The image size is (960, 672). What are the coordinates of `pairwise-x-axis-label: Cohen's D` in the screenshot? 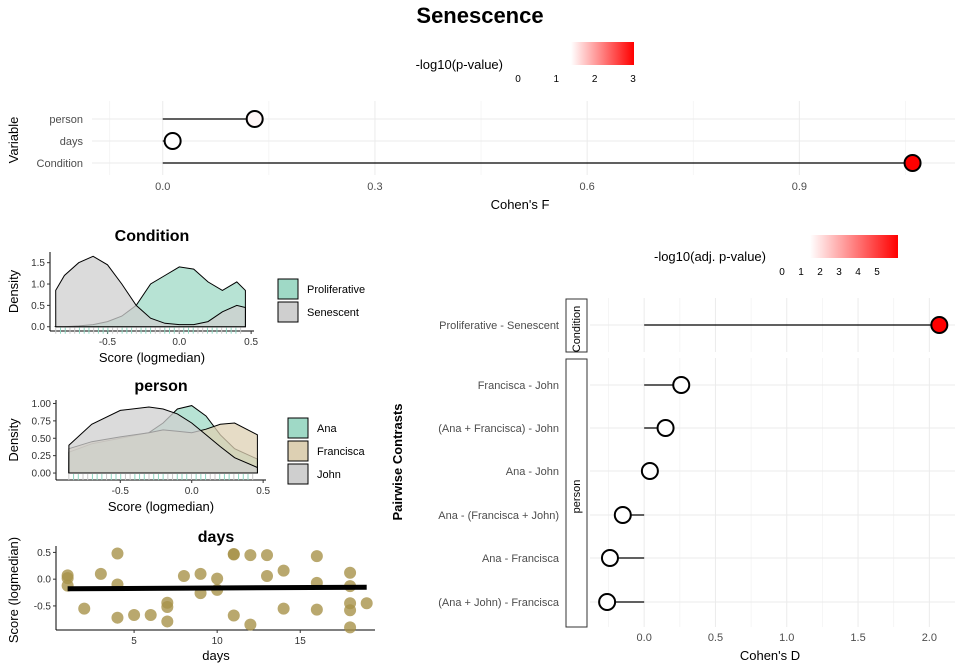 It's located at (770, 655).